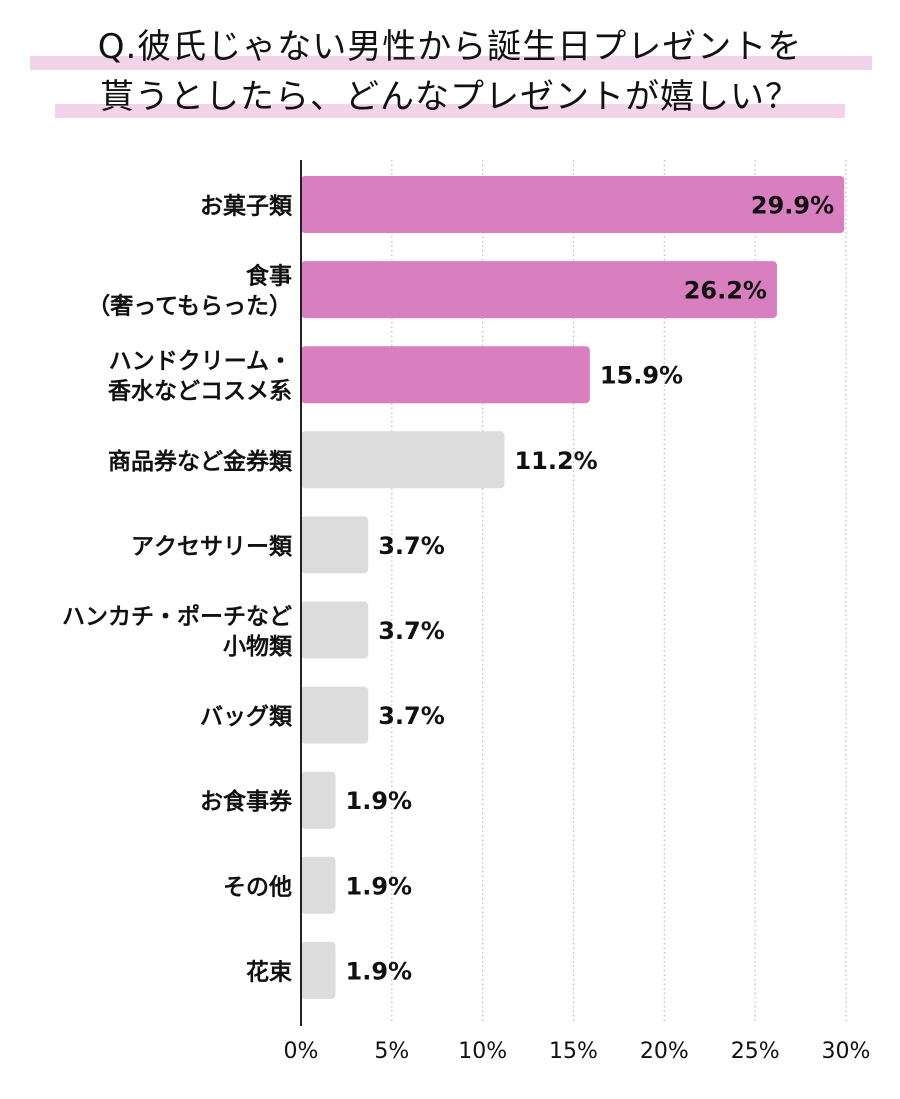 This screenshot has width=900, height=1099. I want to click on x-tick-label: 10%, so click(482, 1051).